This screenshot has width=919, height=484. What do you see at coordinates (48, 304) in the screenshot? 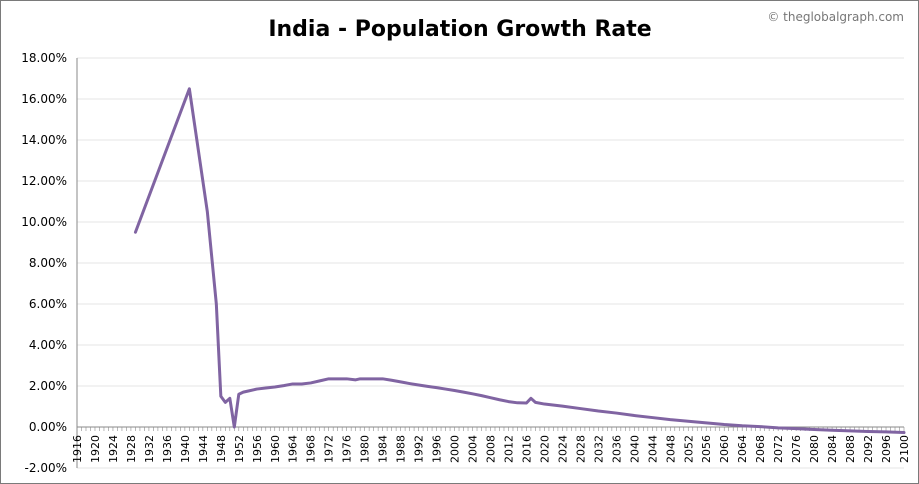
I see `y-tick-label: 6.00%` at bounding box center [48, 304].